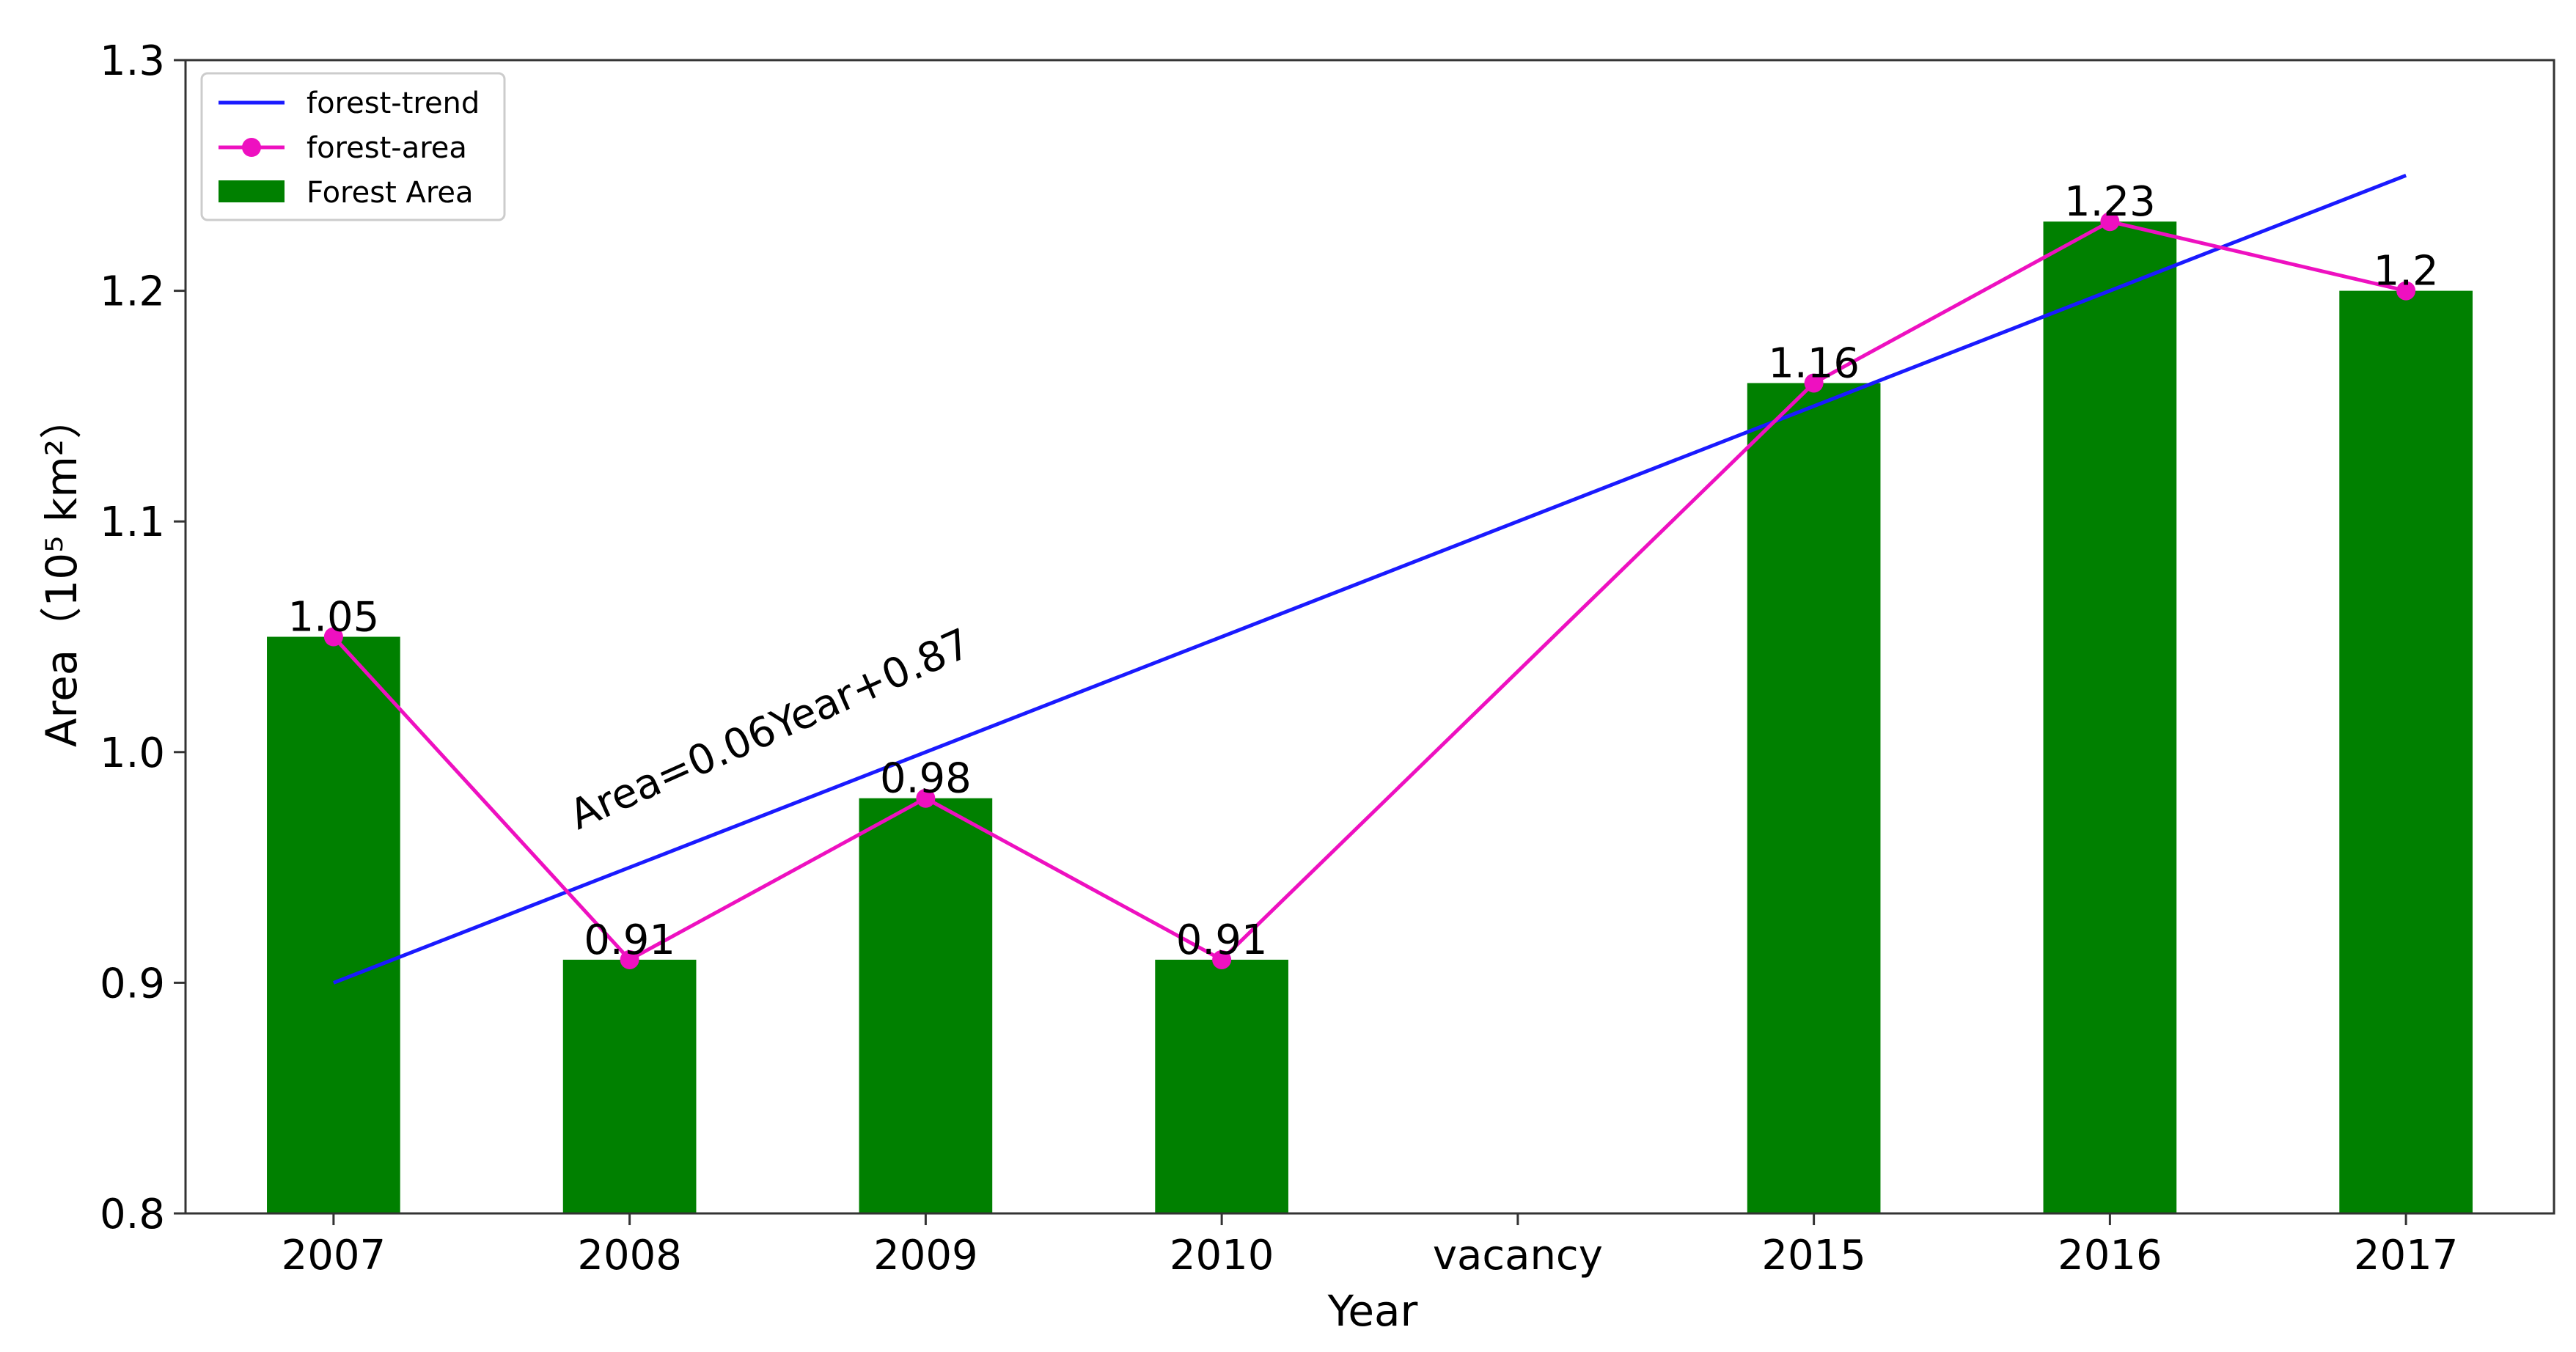 The image size is (2576, 1352). I want to click on data-label-2007: 1.05, so click(334, 618).